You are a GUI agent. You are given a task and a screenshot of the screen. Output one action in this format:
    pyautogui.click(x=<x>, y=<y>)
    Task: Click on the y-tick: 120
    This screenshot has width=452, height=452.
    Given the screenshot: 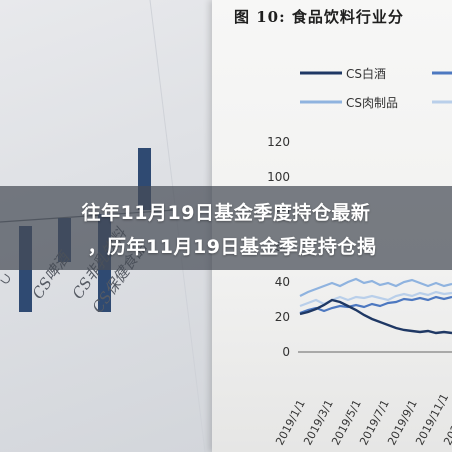 What is the action you would take?
    pyautogui.click(x=278, y=142)
    